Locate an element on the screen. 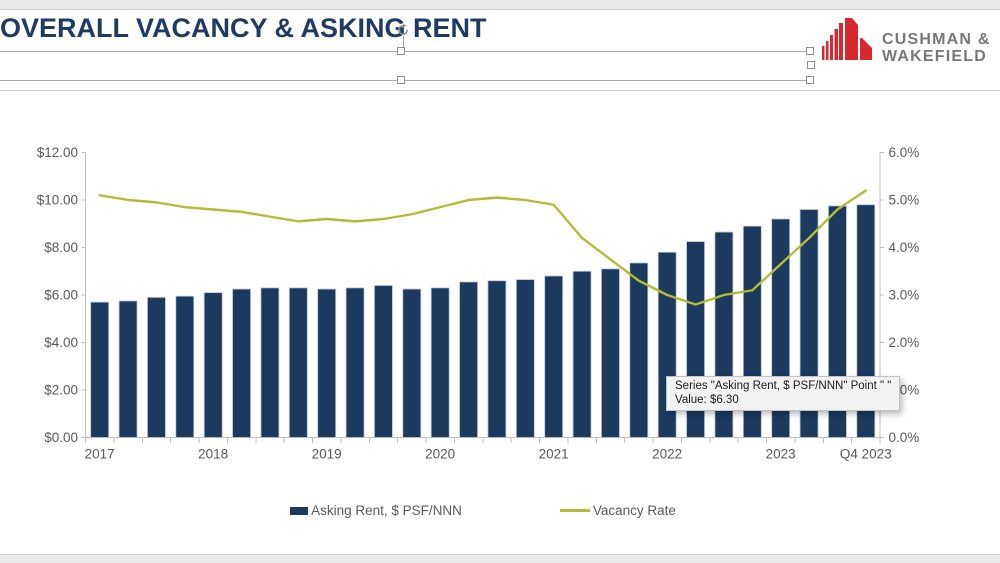 This screenshot has height=563, width=1000. svg-text: $10.00 is located at coordinates (57, 200).